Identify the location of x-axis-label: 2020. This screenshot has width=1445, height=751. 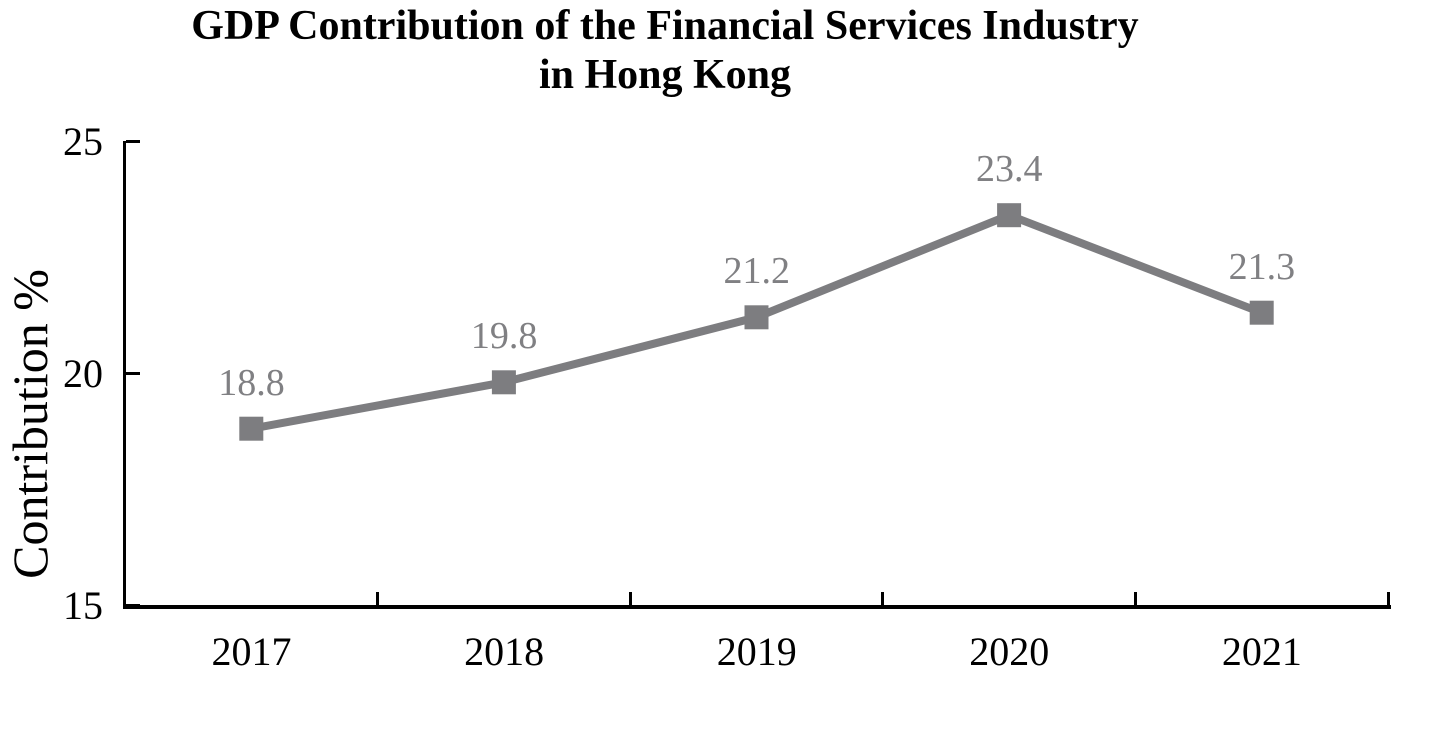
(1009, 651).